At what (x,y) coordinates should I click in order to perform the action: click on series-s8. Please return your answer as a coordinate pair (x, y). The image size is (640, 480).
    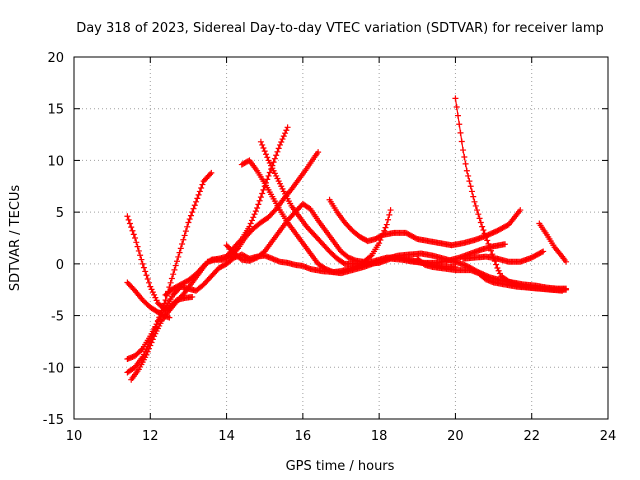
    Looking at the image, I should click on (404, 224).